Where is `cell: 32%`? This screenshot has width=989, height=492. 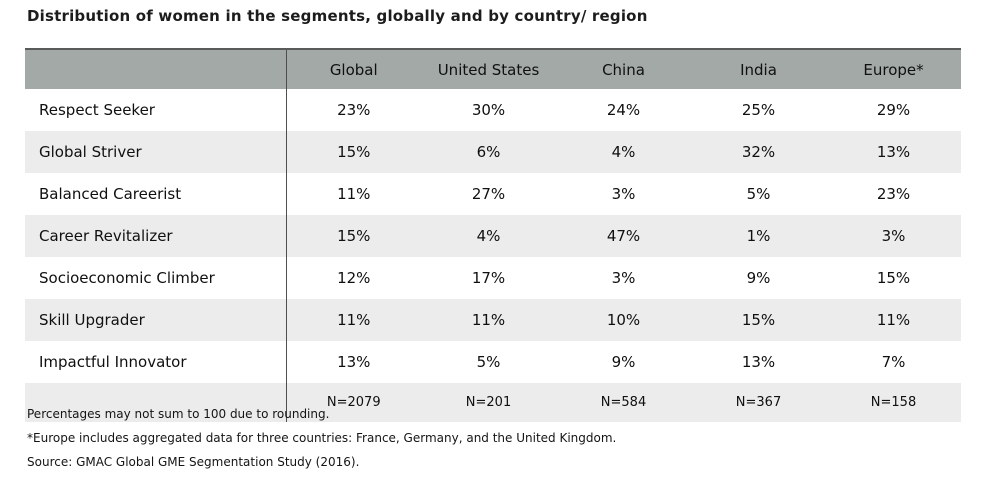 cell: 32% is located at coordinates (758, 152).